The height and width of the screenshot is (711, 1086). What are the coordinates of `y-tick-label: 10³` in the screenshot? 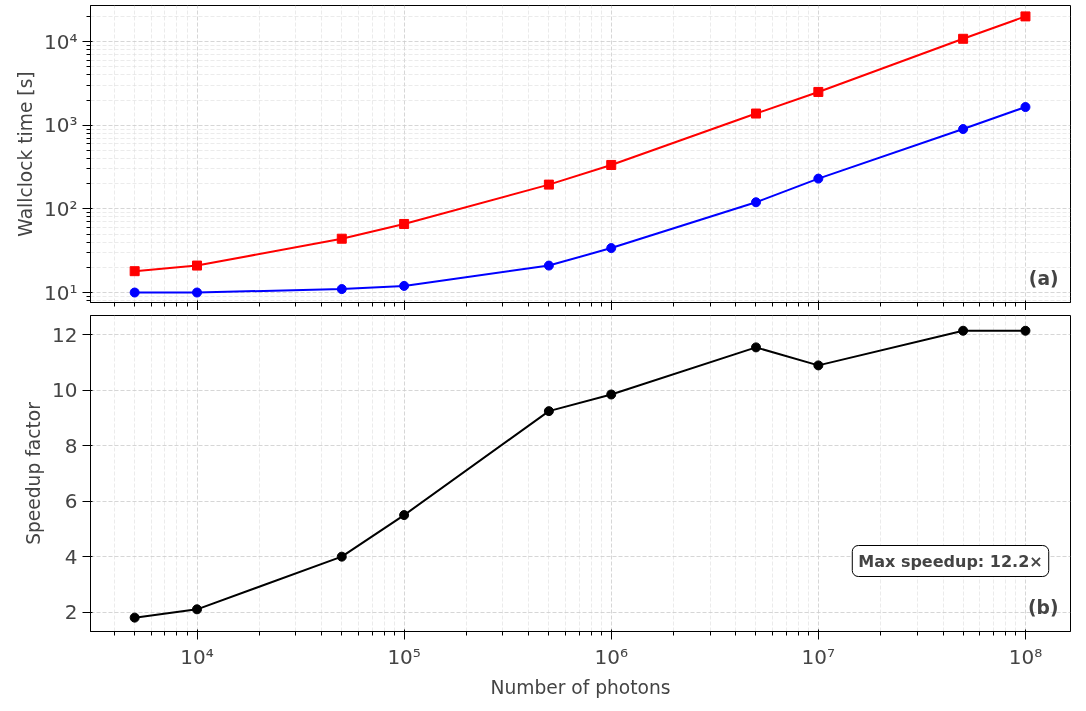 It's located at (61, 125).